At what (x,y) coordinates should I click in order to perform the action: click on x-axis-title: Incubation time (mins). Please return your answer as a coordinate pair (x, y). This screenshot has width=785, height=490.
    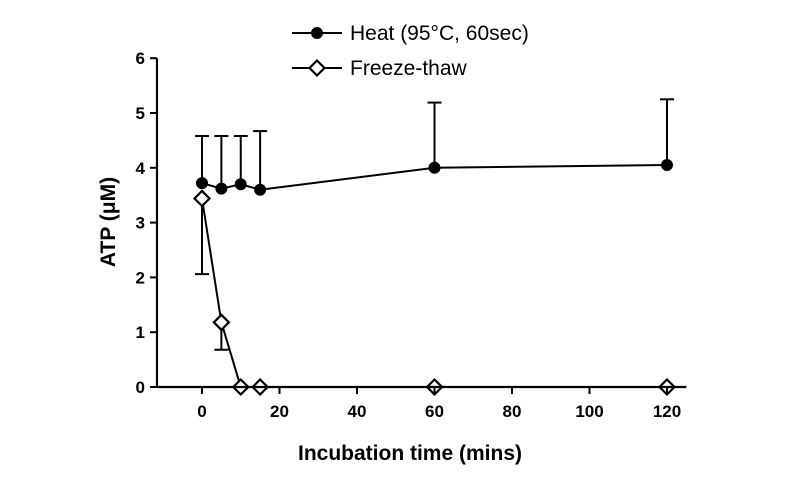
    Looking at the image, I should click on (410, 453).